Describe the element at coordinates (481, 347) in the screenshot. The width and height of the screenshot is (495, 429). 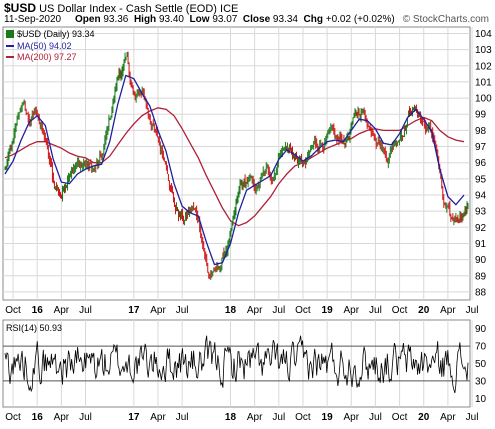
I see `rsi-y-tick: 70` at that location.